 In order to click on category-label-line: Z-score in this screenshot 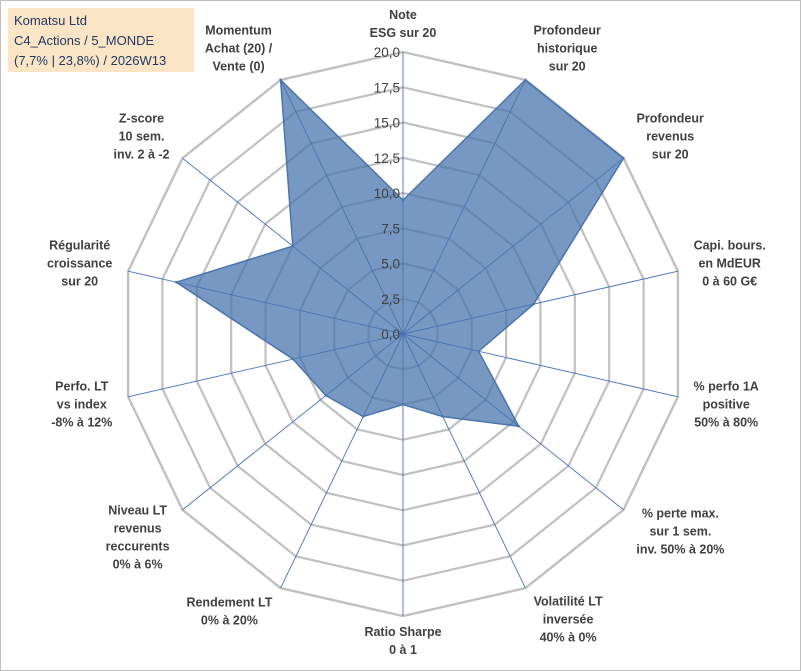, I will do `click(141, 118)`.